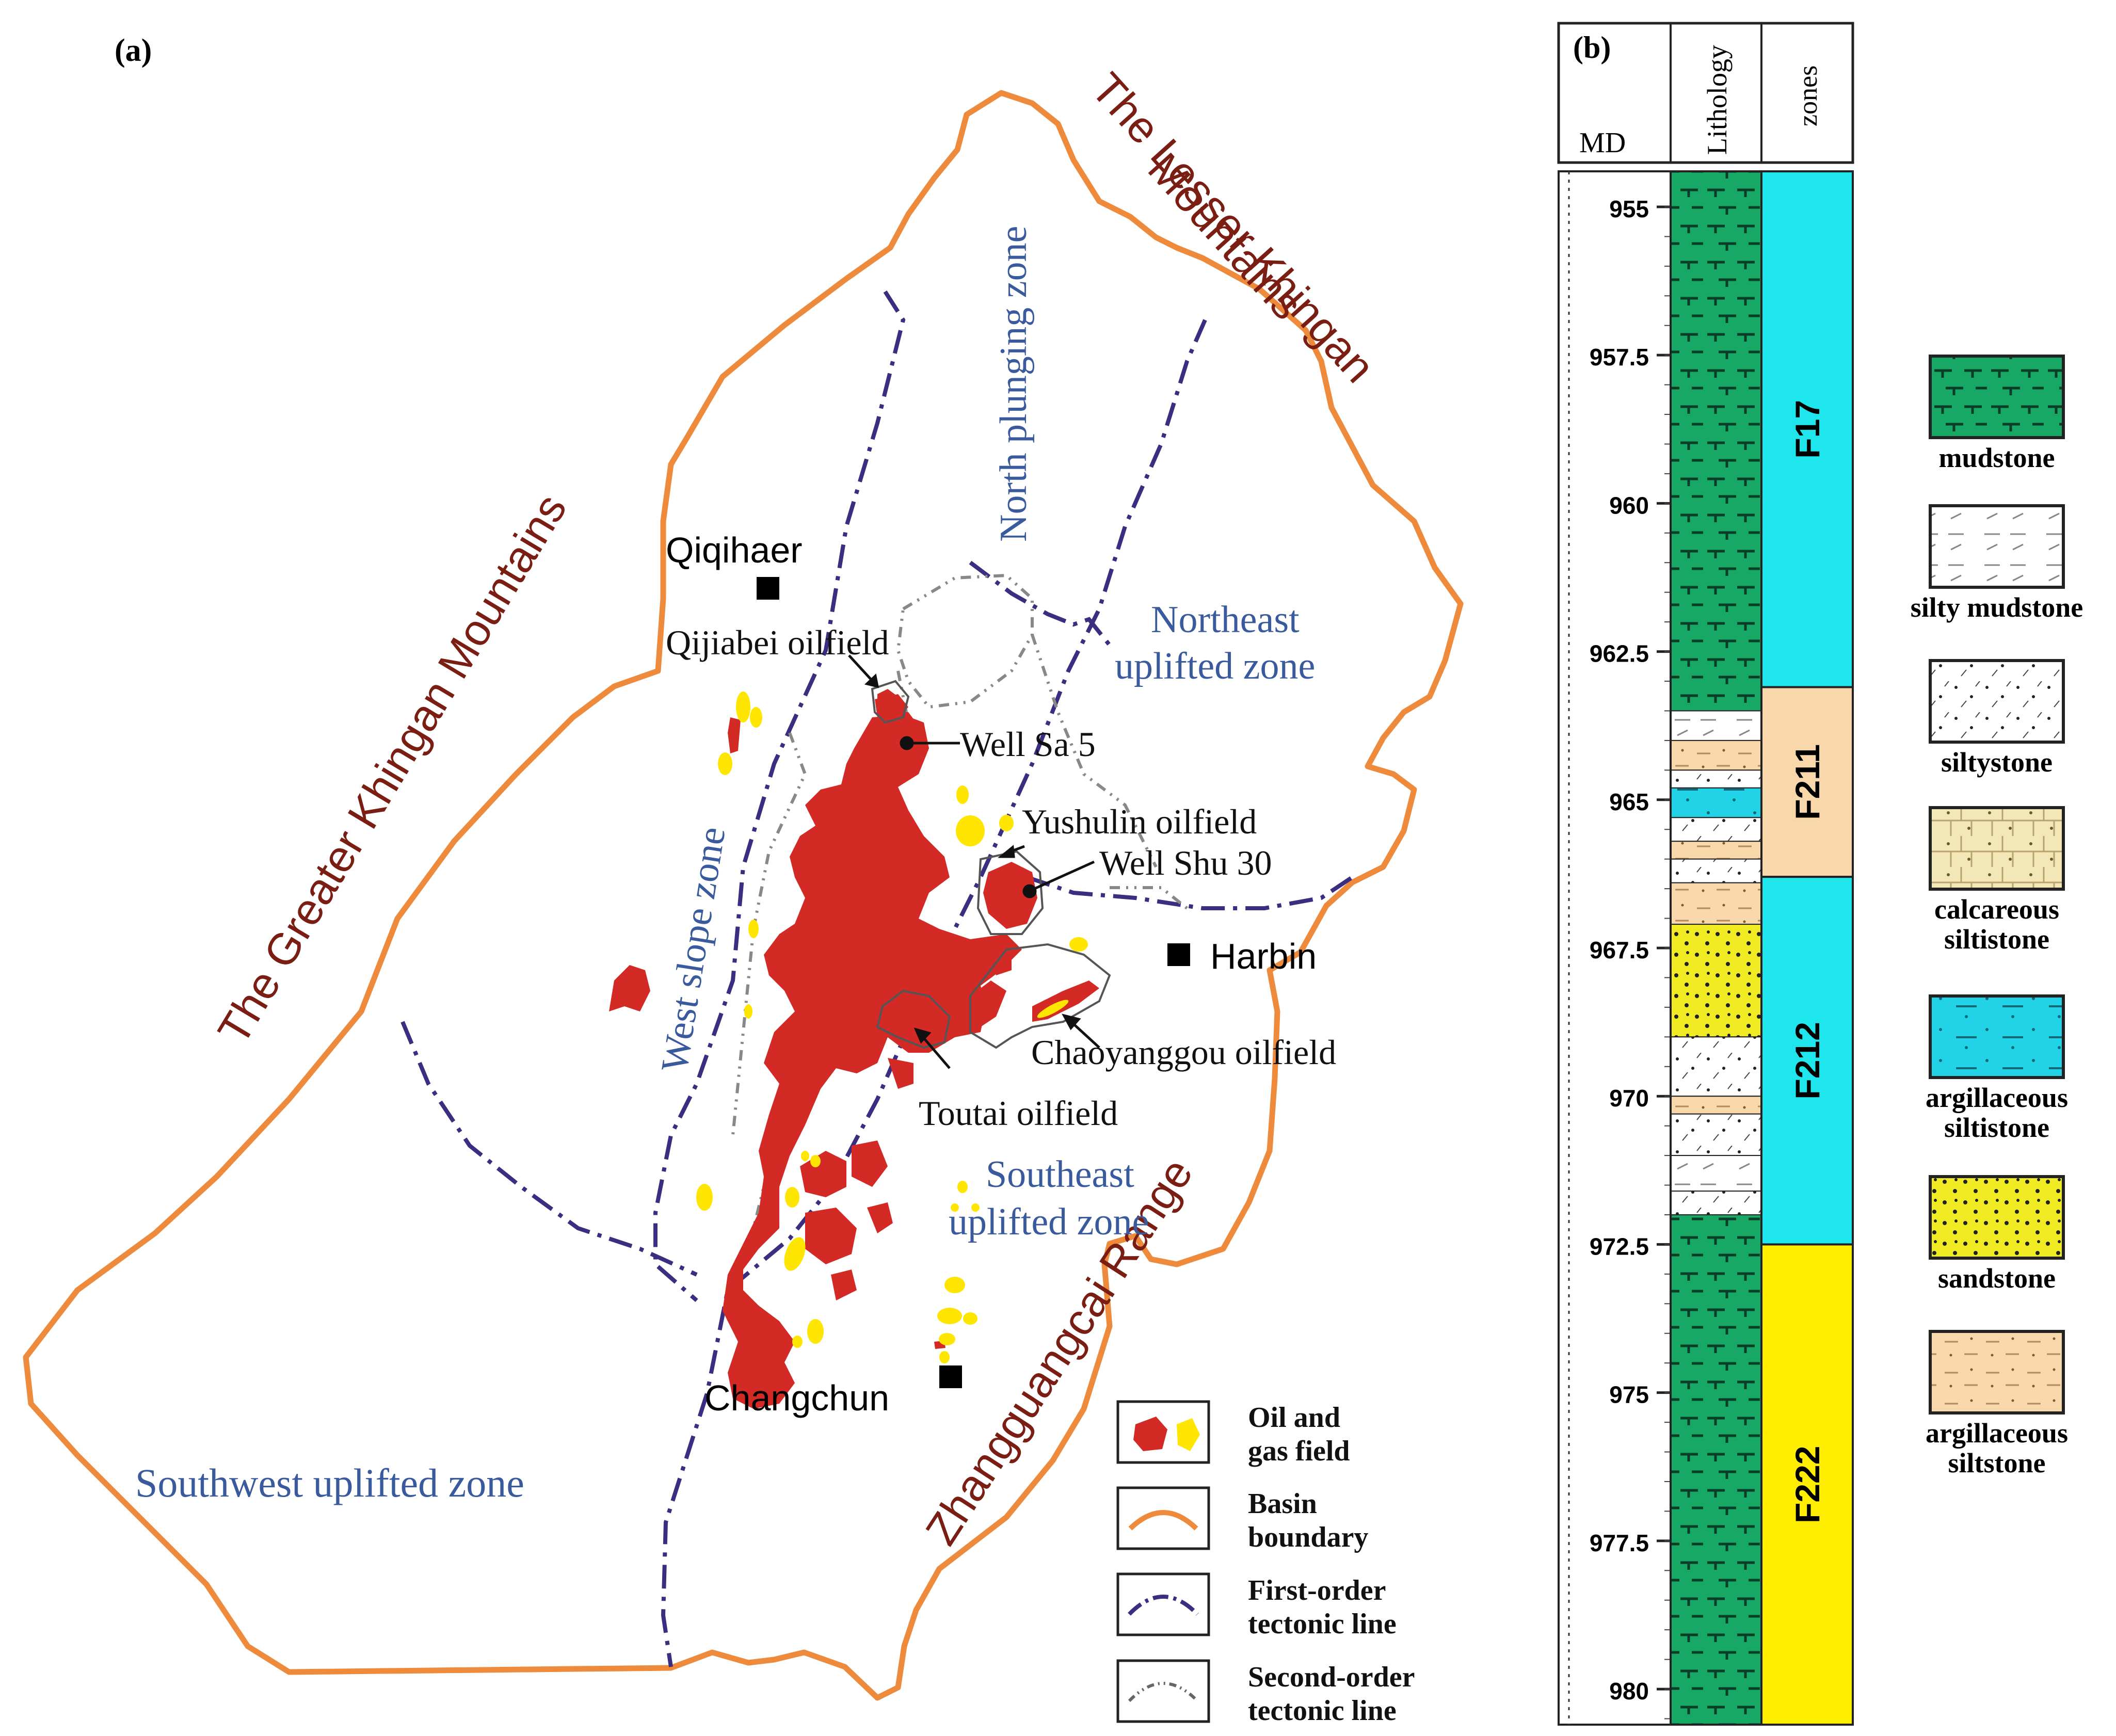 This screenshot has height=1736, width=2116. I want to click on legend-swatch-siltystone, so click(1997, 701).